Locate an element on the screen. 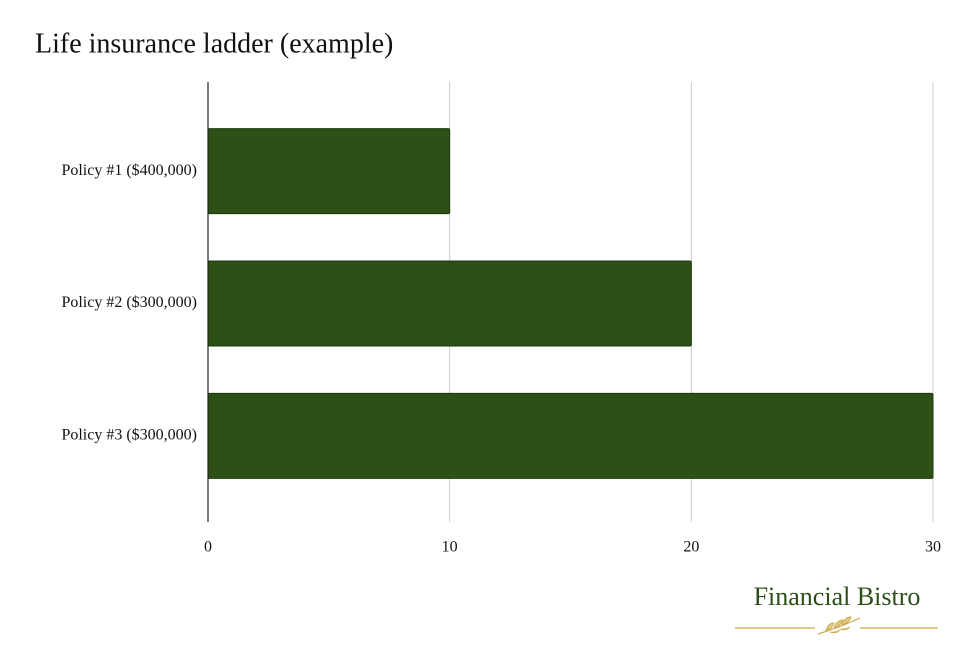 The image size is (980, 656). x-tick-label: 20 is located at coordinates (691, 547).